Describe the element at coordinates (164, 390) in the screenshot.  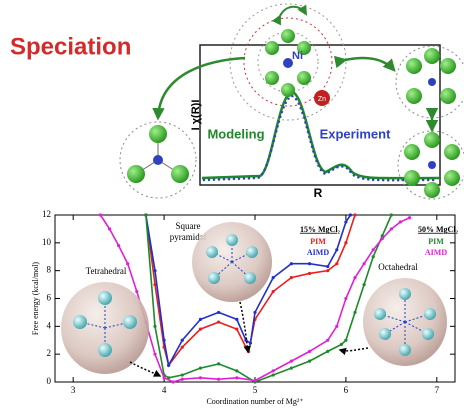
I see `x-tick-label: 4` at that location.